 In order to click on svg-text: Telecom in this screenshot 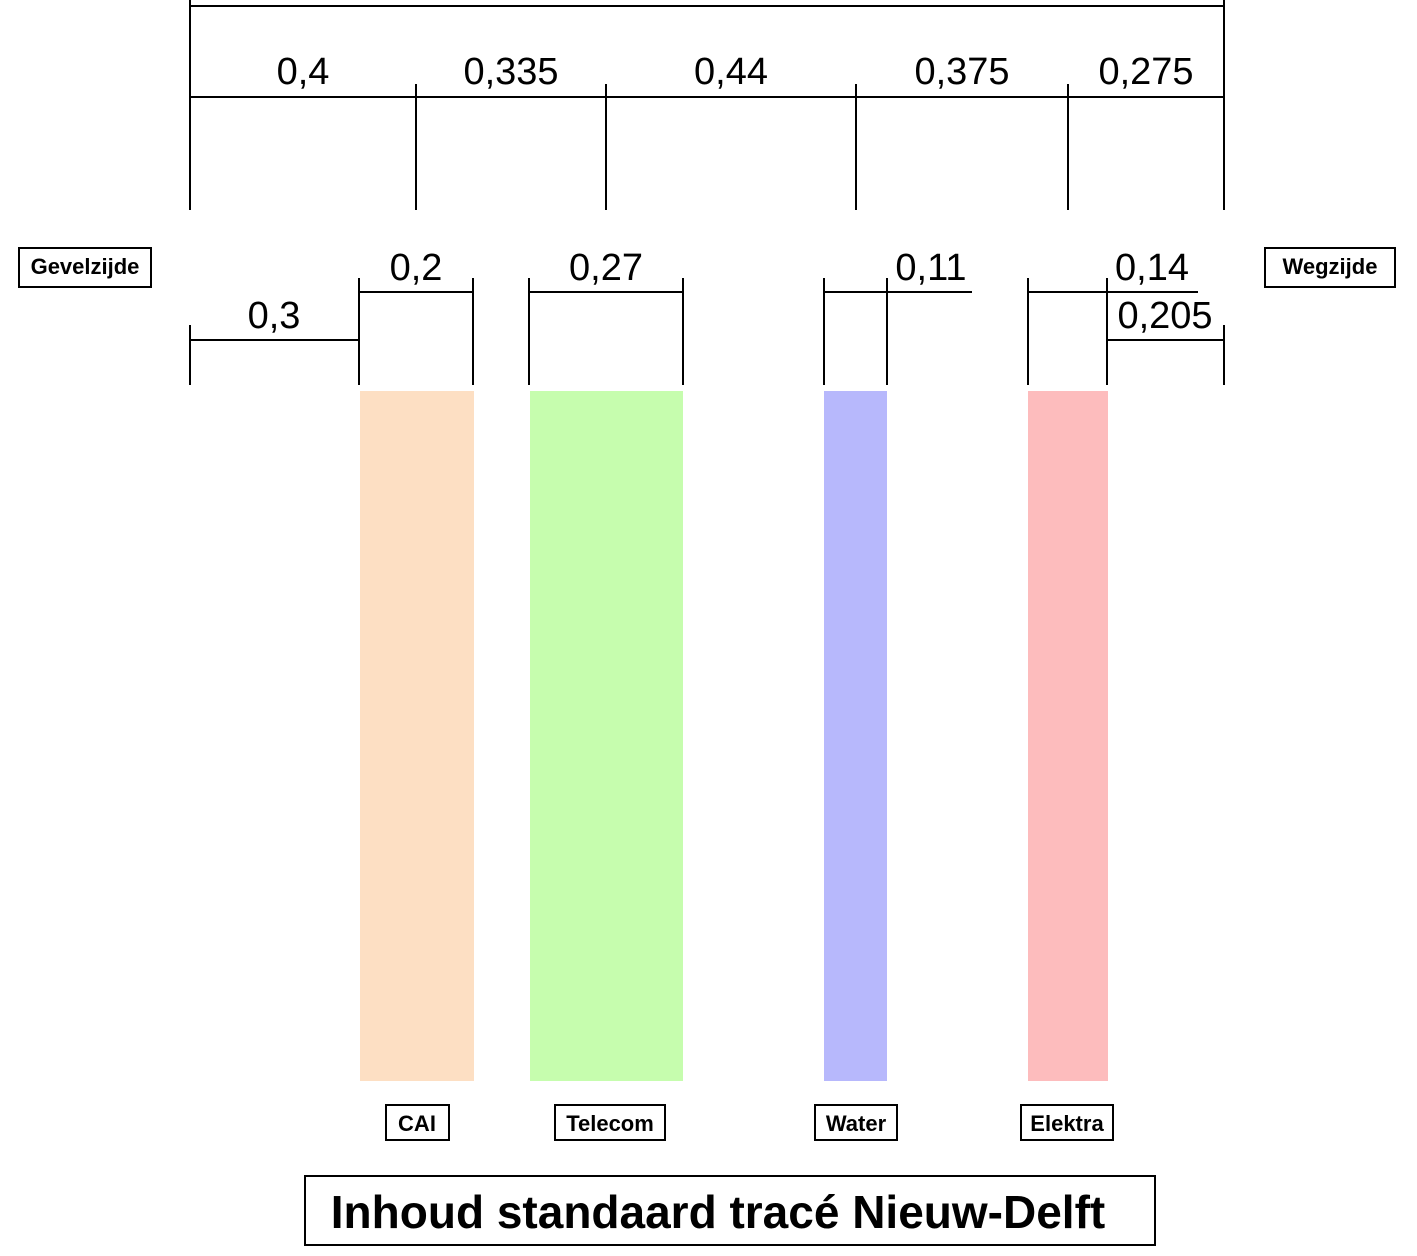, I will do `click(610, 1123)`.